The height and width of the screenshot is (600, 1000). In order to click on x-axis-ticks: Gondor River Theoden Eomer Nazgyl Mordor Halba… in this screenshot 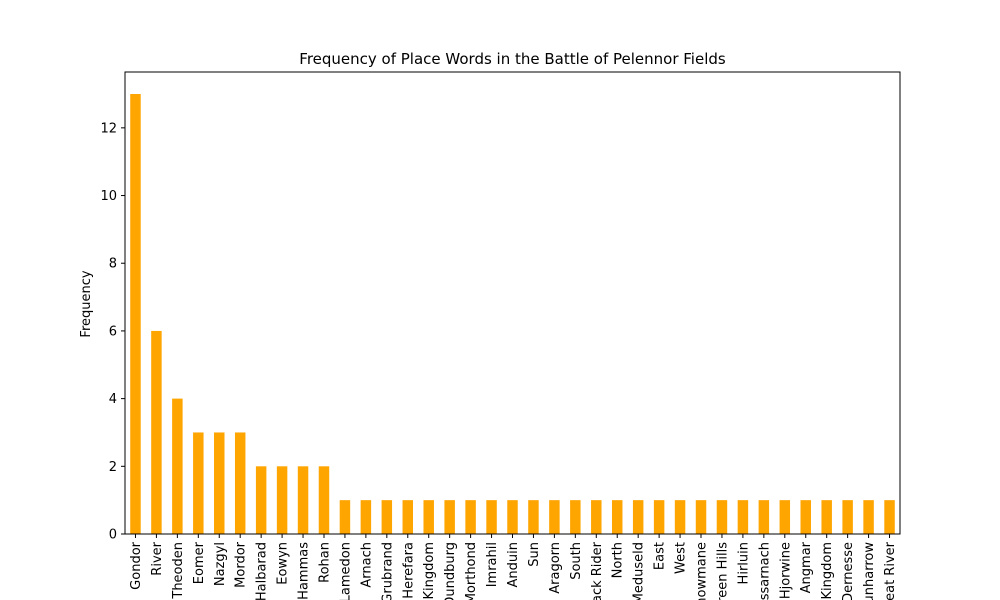, I will do `click(513, 567)`.